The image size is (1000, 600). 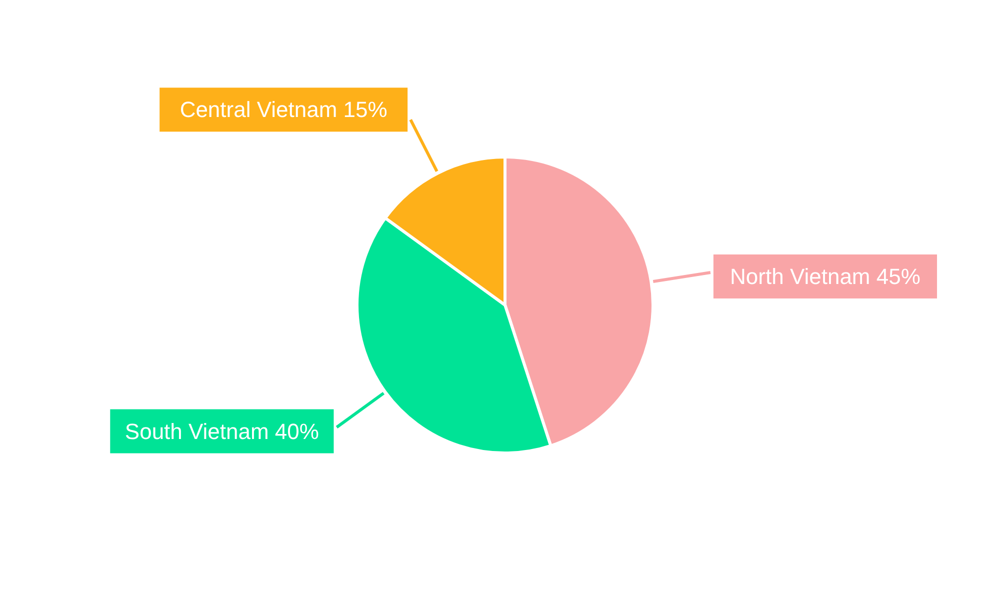 I want to click on slice-label: North Vietnam 45%, so click(x=825, y=276).